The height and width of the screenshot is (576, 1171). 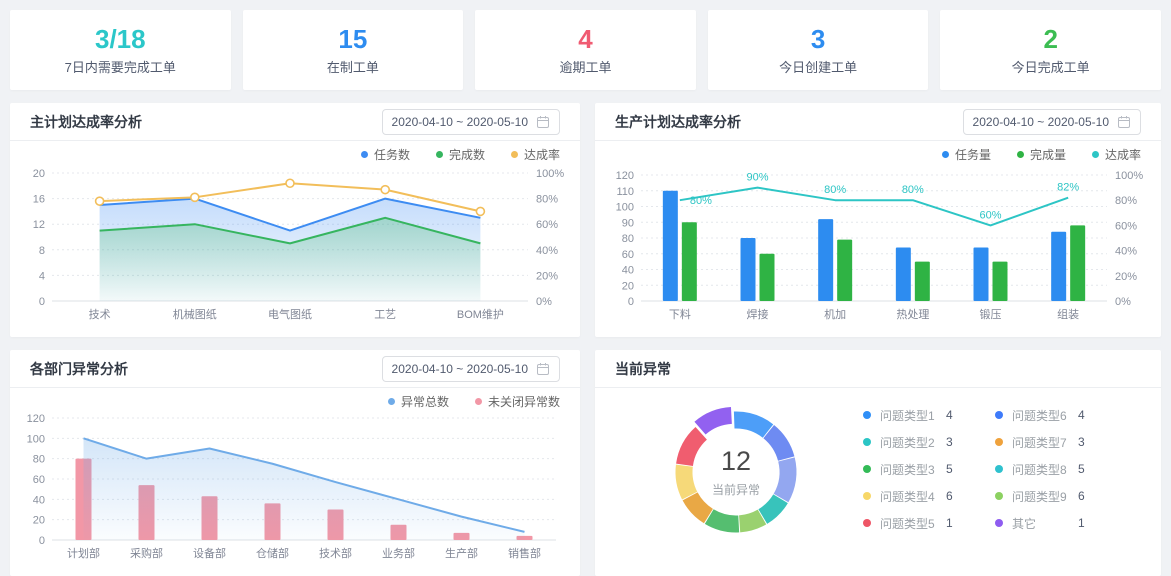 I want to click on donut-legend-column-1: 问题类型1 4 问题类型2 3 问题类型3 5 问题类型4 6 问题类型5 1, so click(x=908, y=469).